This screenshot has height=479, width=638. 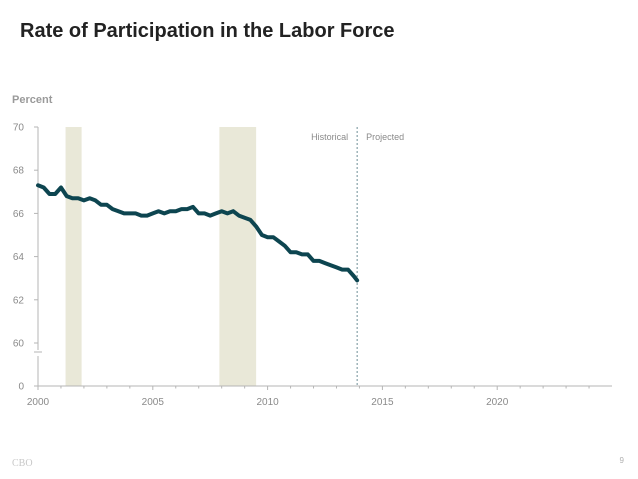 What do you see at coordinates (621, 460) in the screenshot?
I see `page-number: 9` at bounding box center [621, 460].